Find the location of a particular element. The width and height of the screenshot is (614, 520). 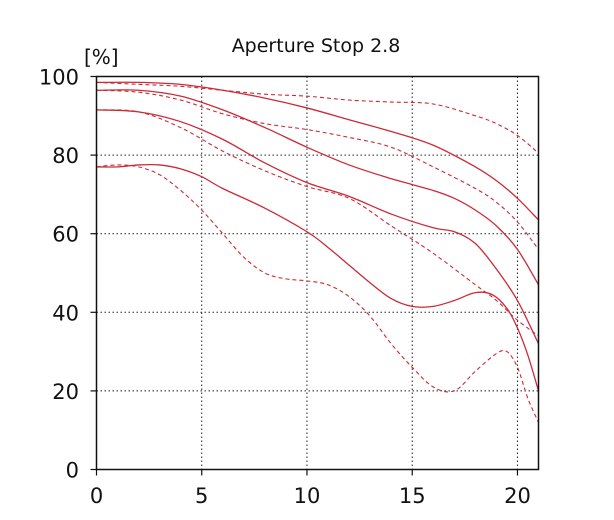

x-tick-label: 20 is located at coordinates (517, 496).